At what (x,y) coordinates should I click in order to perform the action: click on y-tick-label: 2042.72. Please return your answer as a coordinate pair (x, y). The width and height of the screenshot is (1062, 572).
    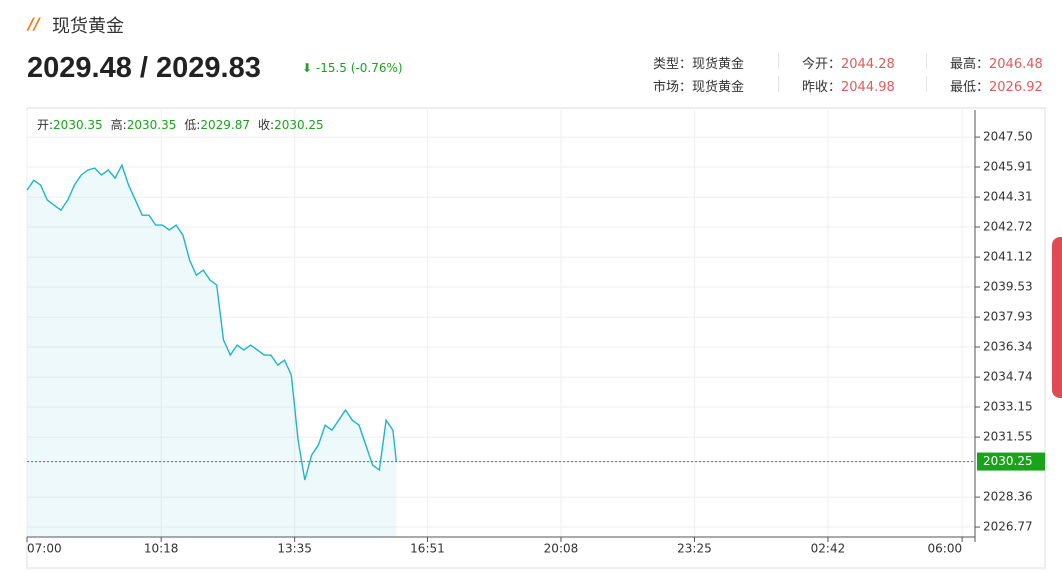
    Looking at the image, I should click on (1008, 227).